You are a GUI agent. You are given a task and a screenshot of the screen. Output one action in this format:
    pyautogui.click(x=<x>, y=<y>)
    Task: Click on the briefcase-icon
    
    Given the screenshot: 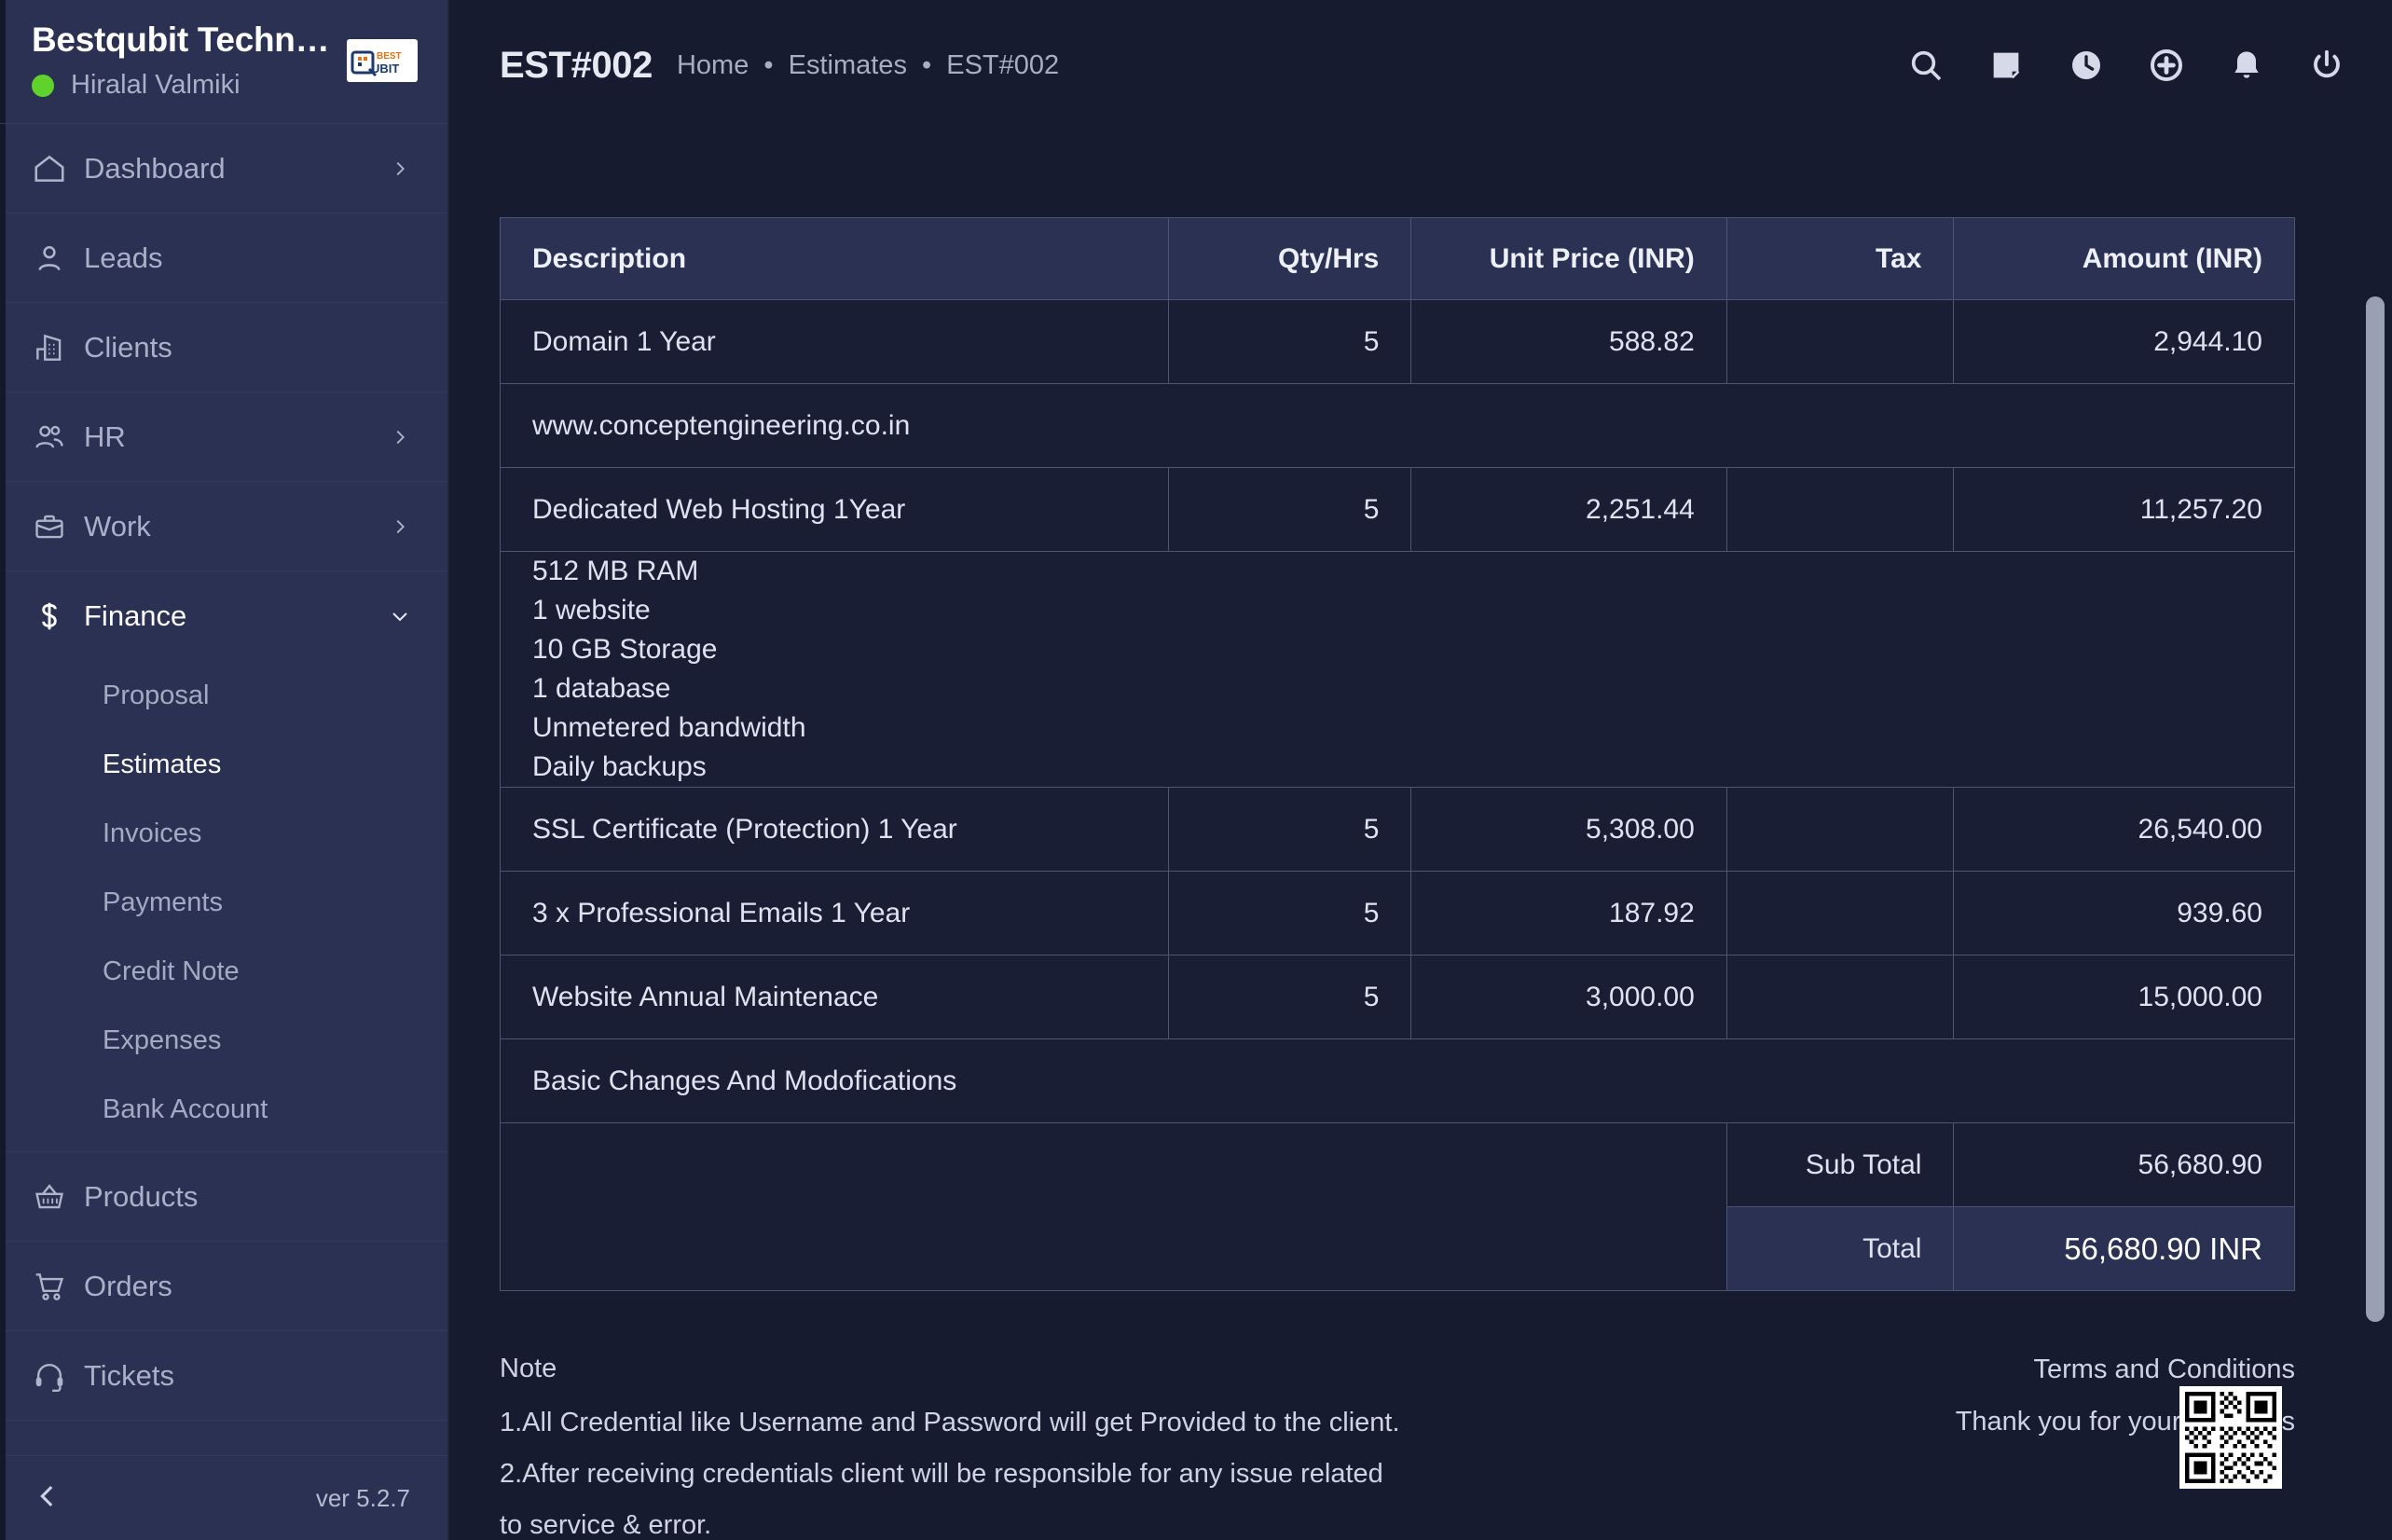 What is the action you would take?
    pyautogui.click(x=58, y=526)
    